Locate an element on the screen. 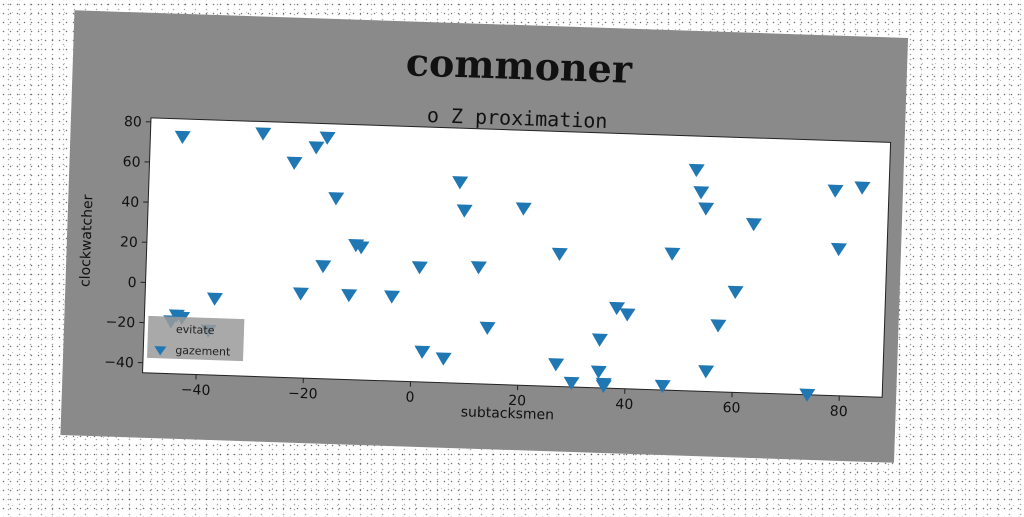  y-tick-label: 0 is located at coordinates (131, 283).